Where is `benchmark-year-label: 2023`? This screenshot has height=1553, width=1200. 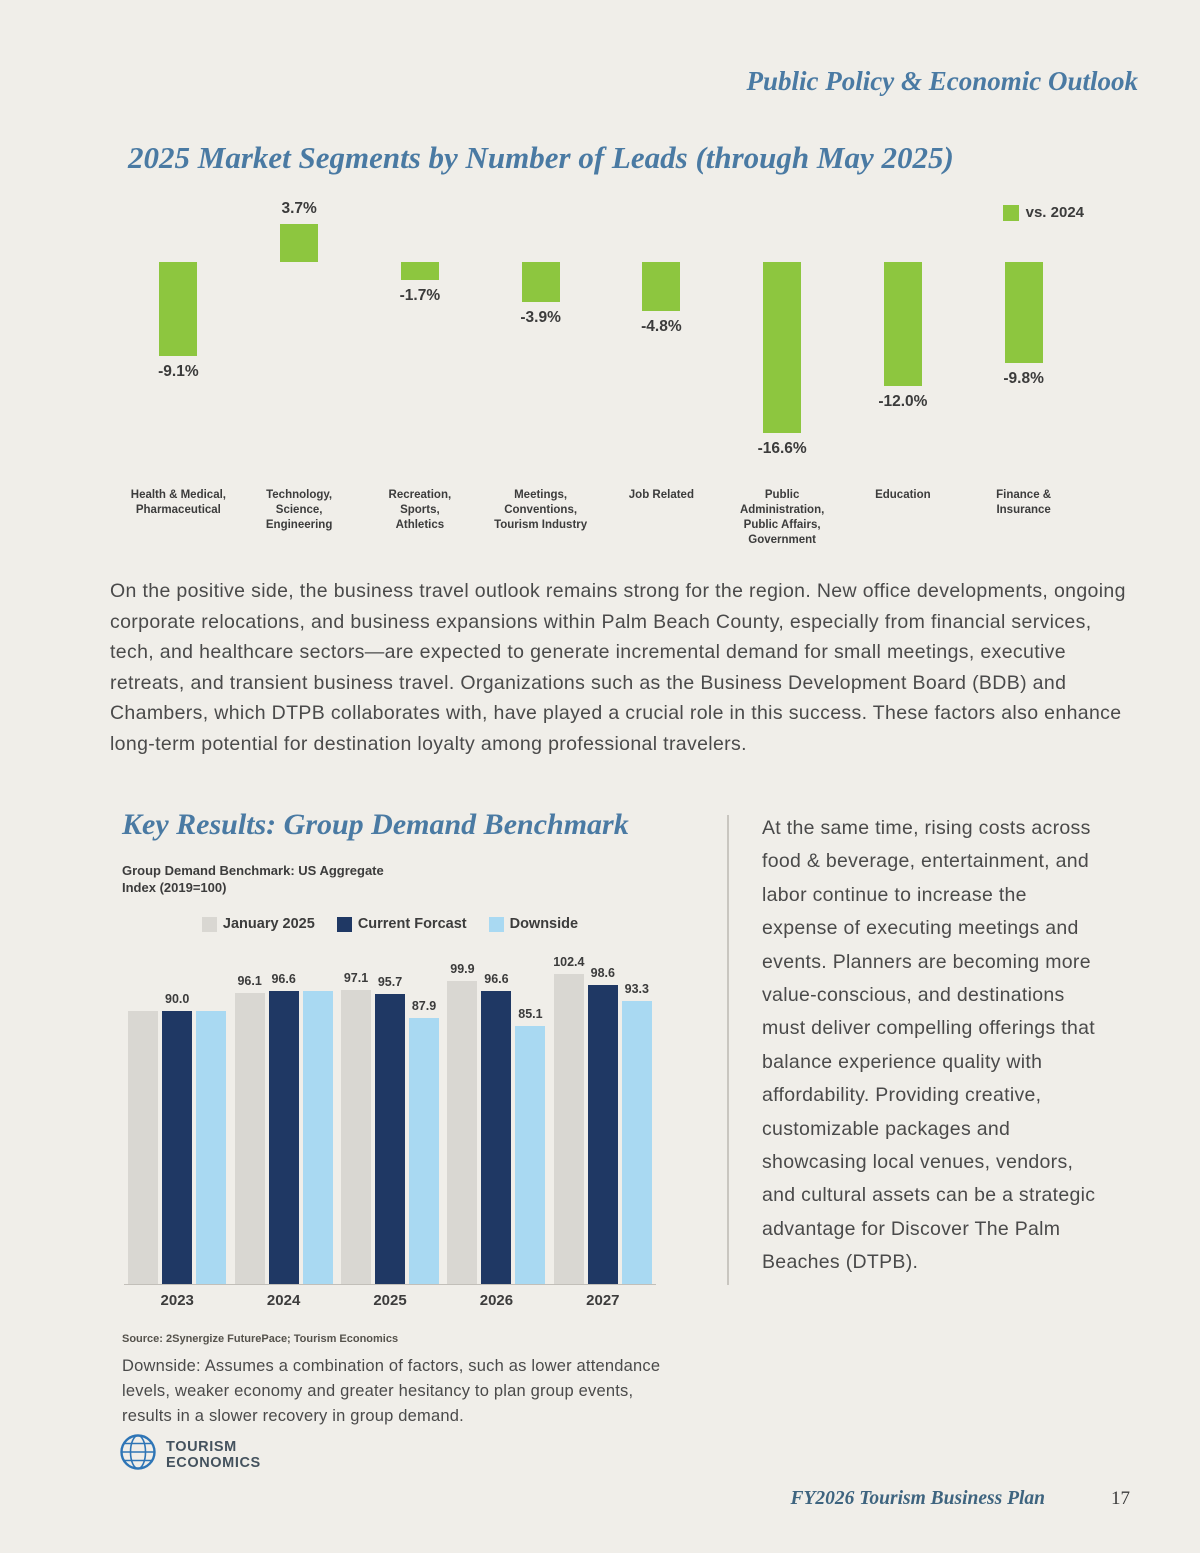
benchmark-year-label: 2023 is located at coordinates (177, 1300).